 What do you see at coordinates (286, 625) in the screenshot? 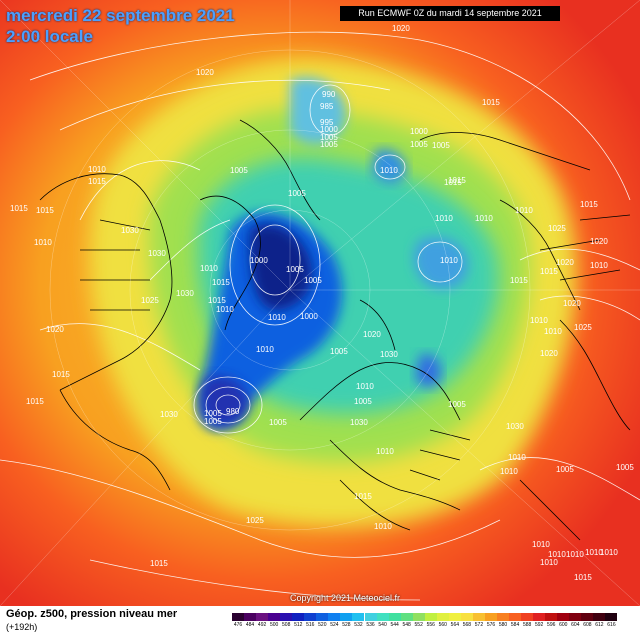
I see `scale-label: 508` at bounding box center [286, 625].